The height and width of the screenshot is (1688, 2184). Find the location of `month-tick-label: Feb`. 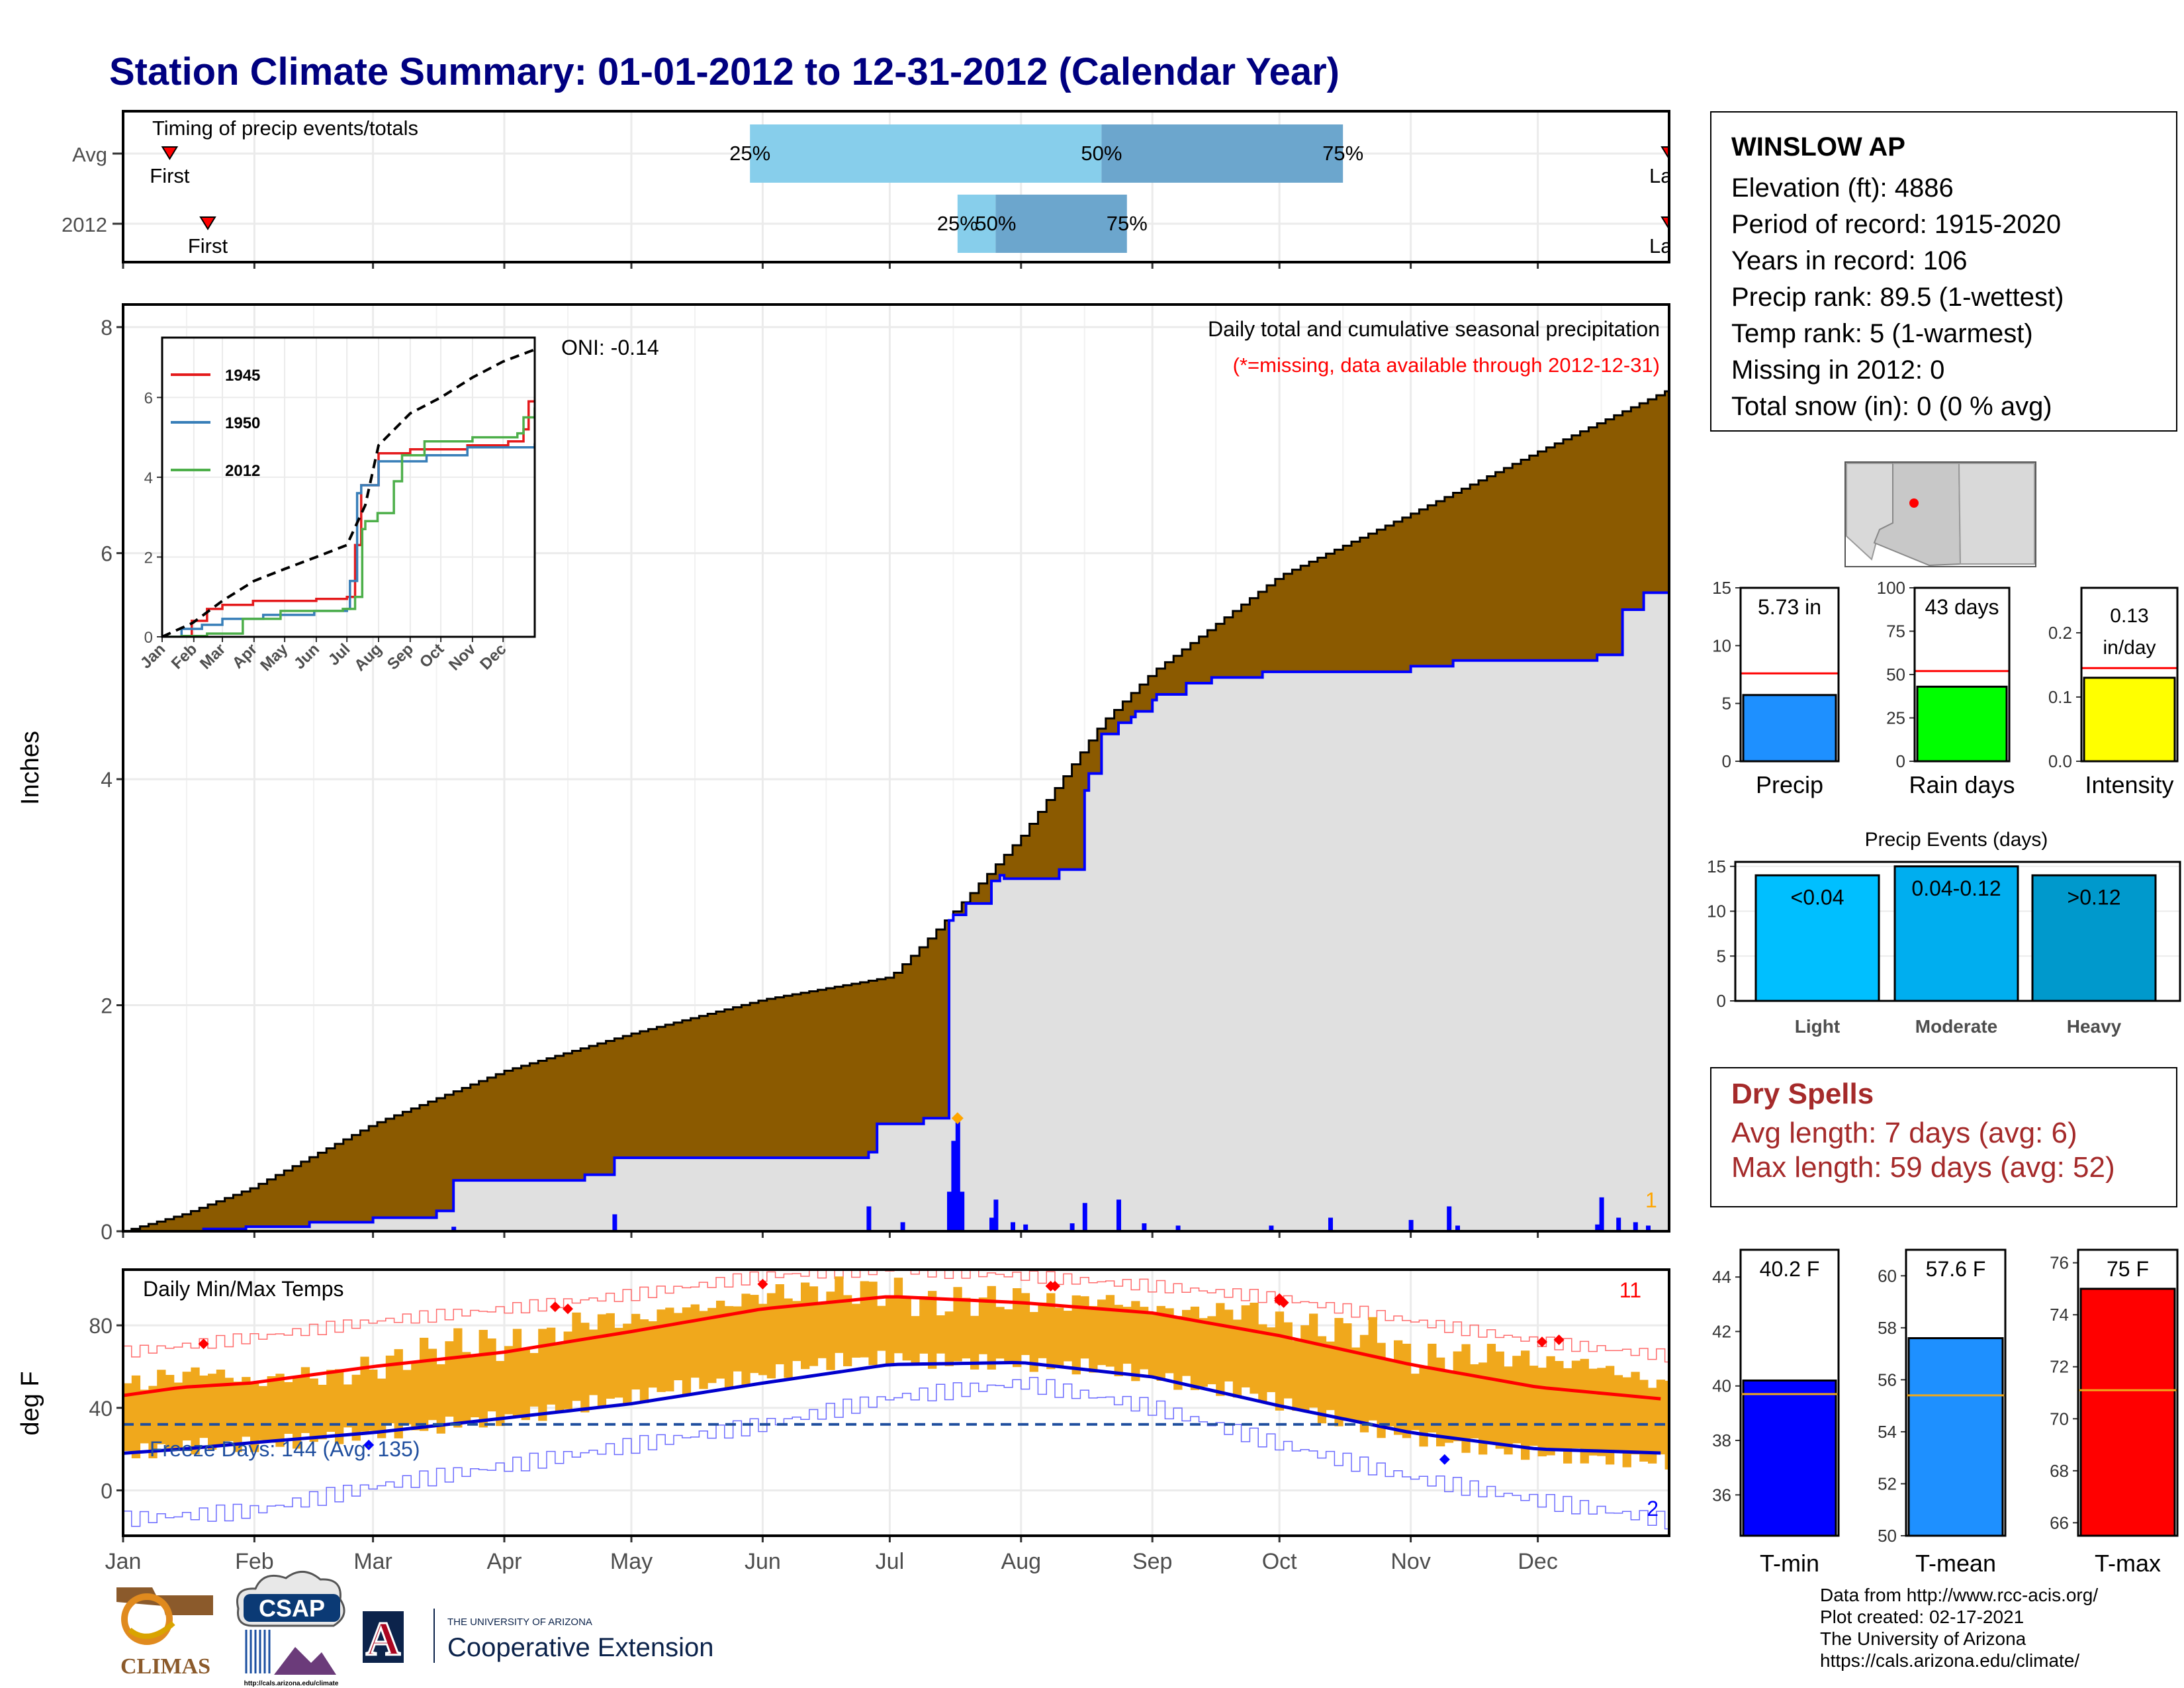

month-tick-label: Feb is located at coordinates (255, 1561).